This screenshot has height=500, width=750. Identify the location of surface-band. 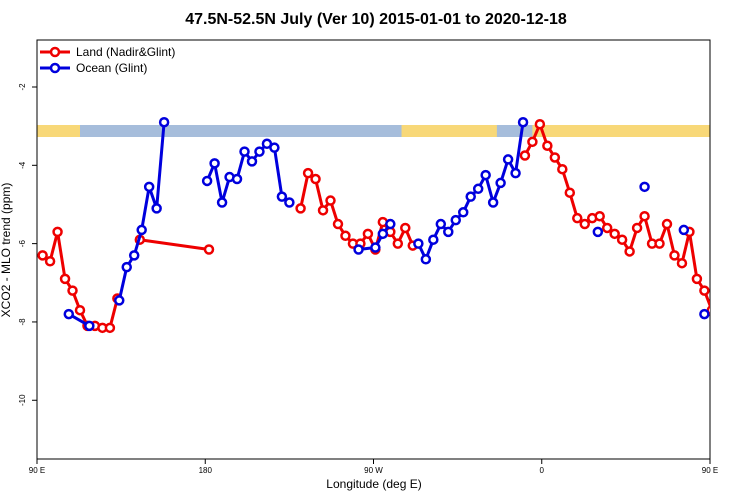
(373, 131).